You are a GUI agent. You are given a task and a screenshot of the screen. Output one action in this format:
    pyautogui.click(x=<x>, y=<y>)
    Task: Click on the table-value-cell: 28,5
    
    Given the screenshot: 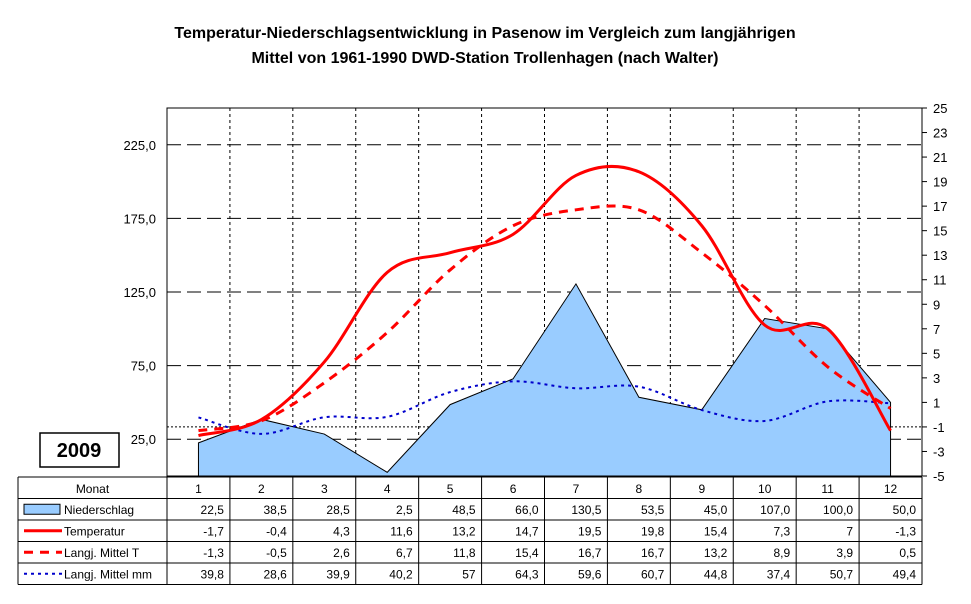 What is the action you would take?
    pyautogui.click(x=338, y=510)
    